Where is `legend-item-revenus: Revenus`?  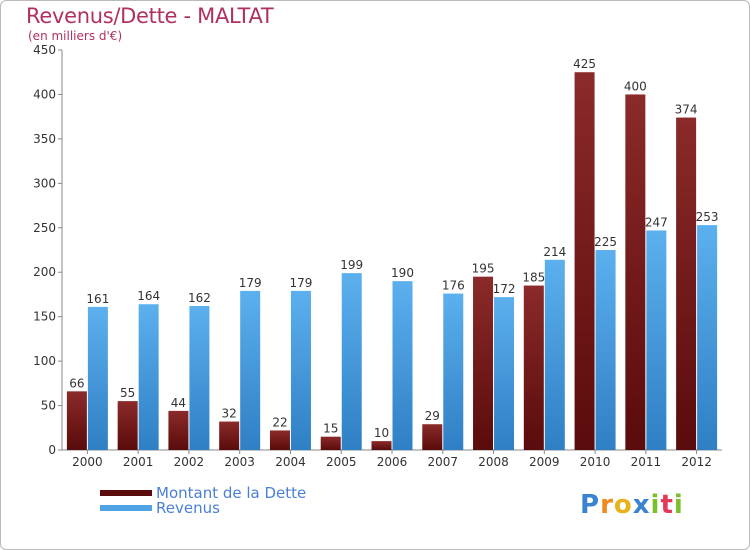
legend-item-revenus: Revenus is located at coordinates (203, 507).